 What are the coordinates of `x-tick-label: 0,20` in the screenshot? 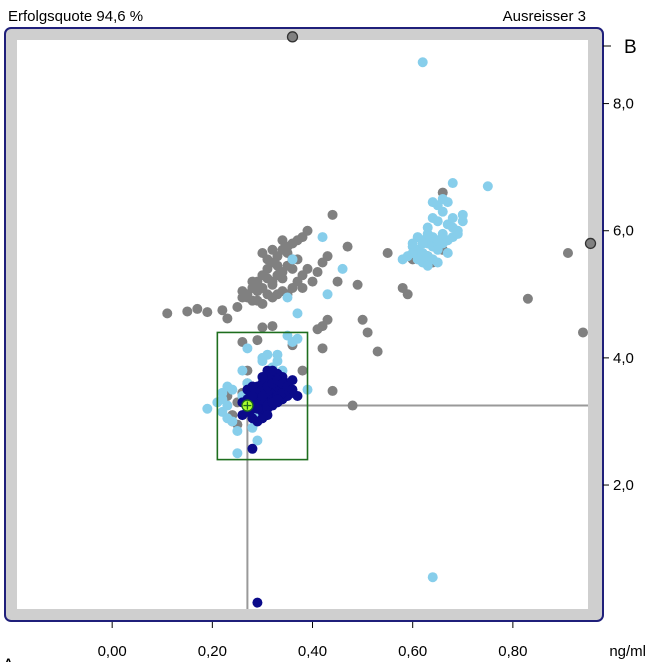 It's located at (212, 651).